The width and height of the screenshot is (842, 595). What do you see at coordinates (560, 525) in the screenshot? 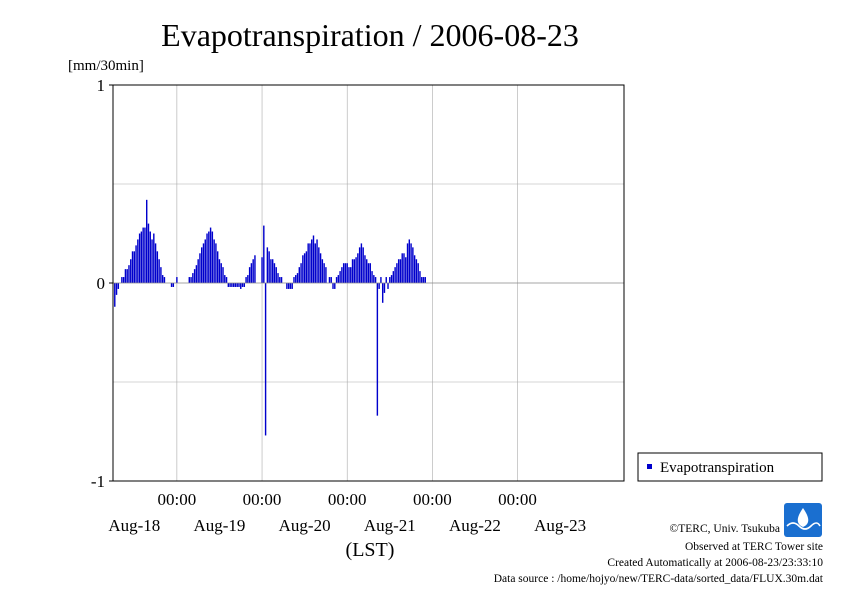
I see `date-label: Aug-23` at bounding box center [560, 525].